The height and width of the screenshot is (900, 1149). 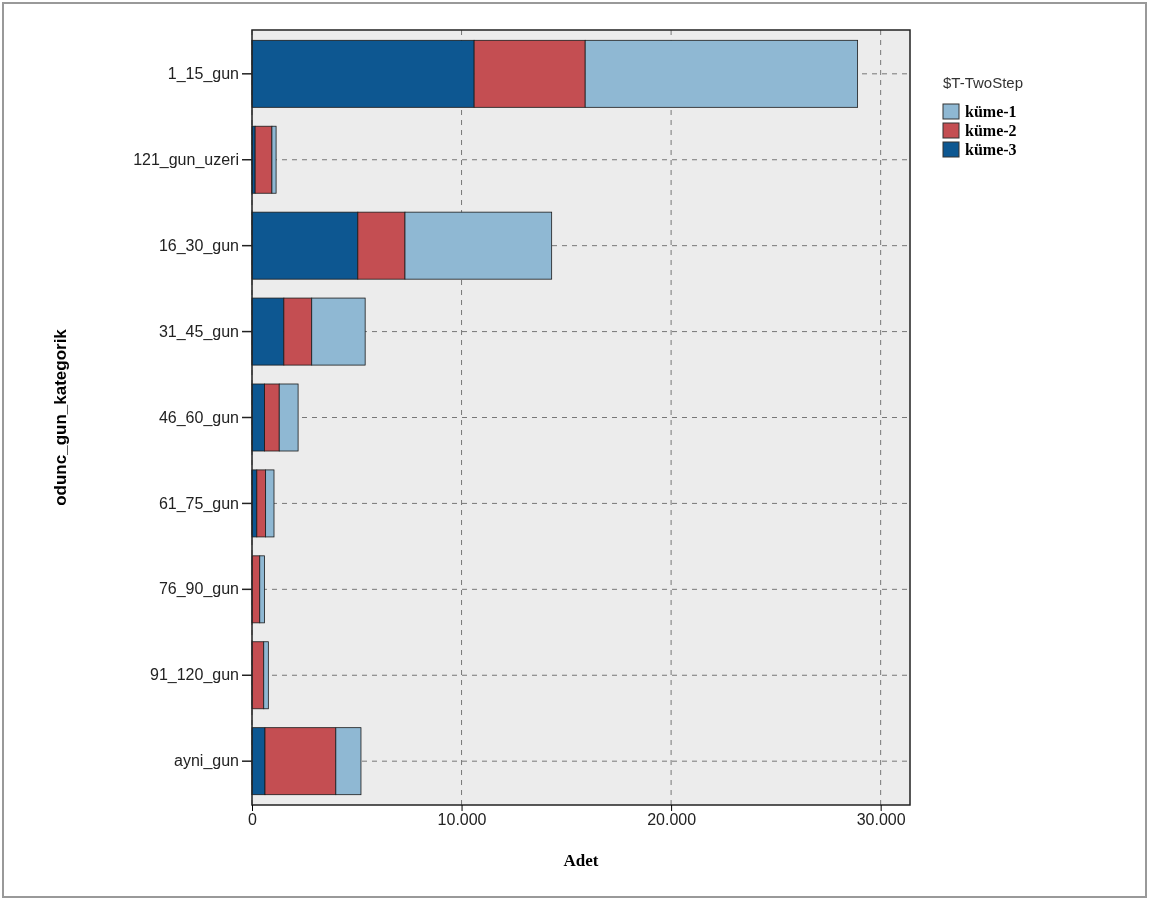 What do you see at coordinates (198, 245) in the screenshot?
I see `y-tick-label: 16_30_gun` at bounding box center [198, 245].